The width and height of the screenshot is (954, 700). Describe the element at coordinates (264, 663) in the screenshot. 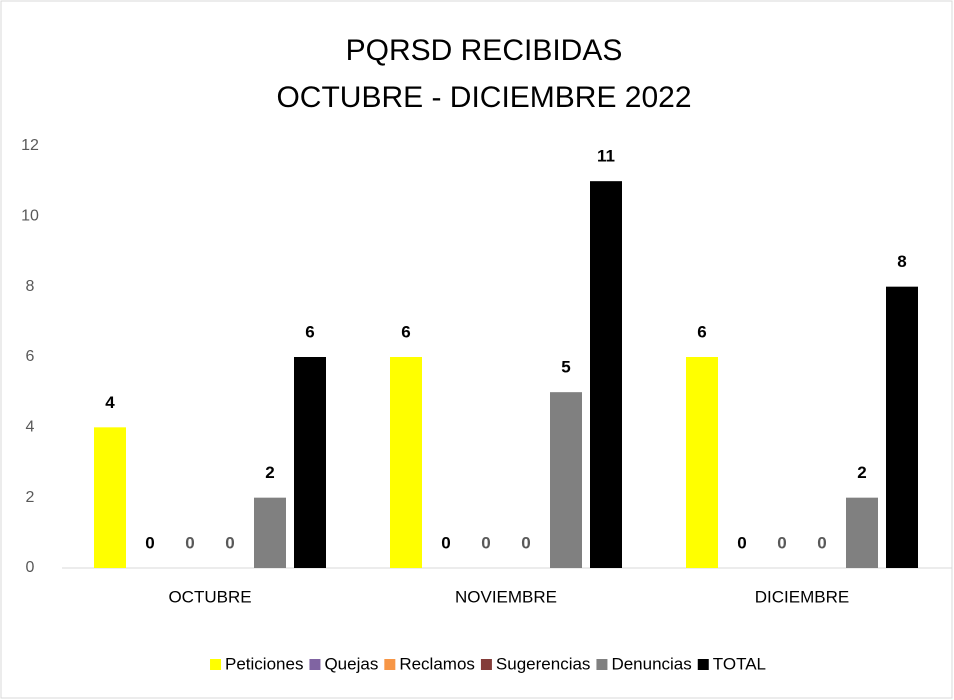

I see `legend-label: Peticiones` at that location.